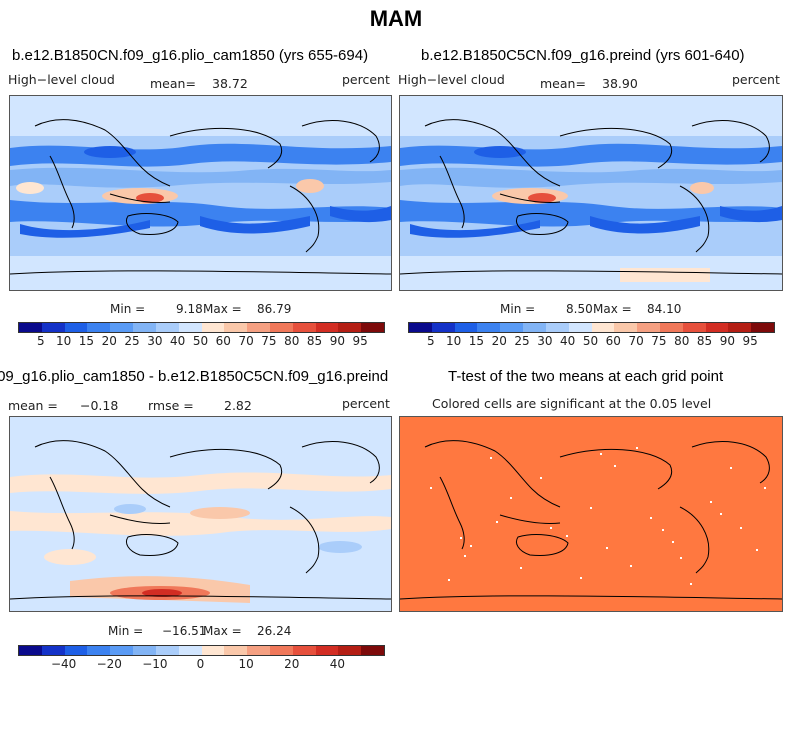 Image resolution: width=792 pixels, height=733 pixels. I want to click on colorbar-tick-label: 30, so click(545, 341).